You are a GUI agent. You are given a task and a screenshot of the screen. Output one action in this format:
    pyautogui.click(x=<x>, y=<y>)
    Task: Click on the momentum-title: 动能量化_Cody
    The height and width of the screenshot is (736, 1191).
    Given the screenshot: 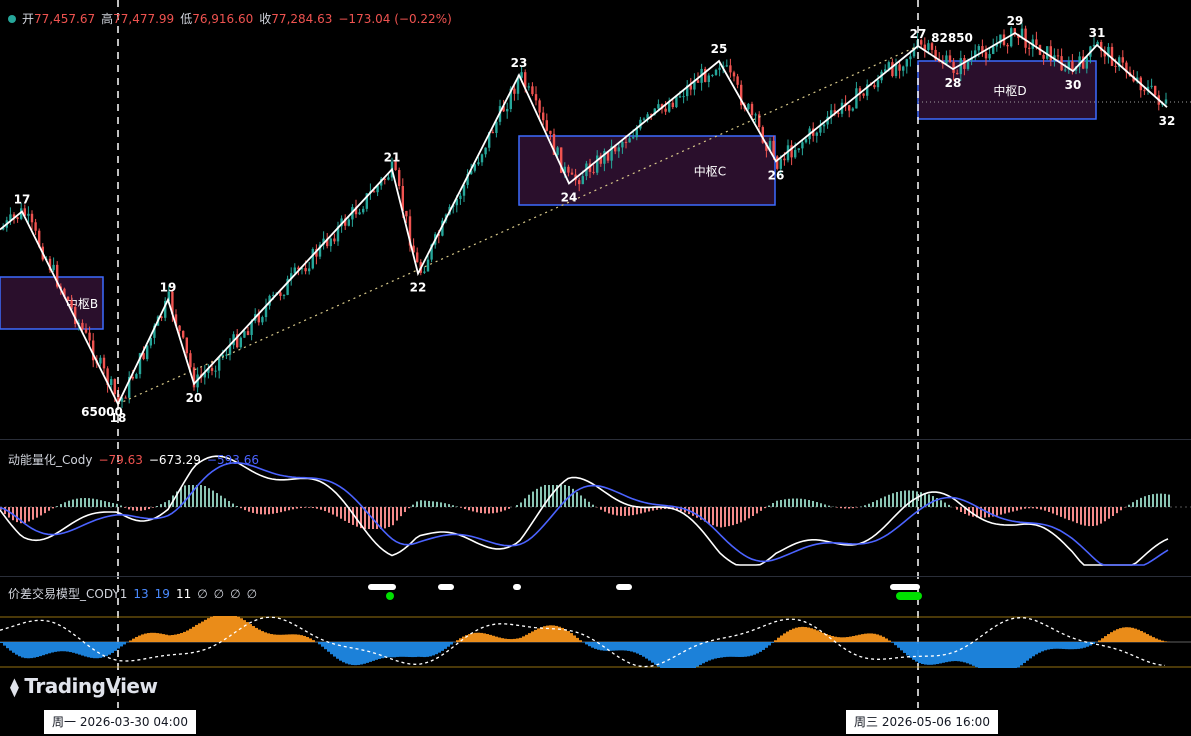 What is the action you would take?
    pyautogui.click(x=50, y=460)
    